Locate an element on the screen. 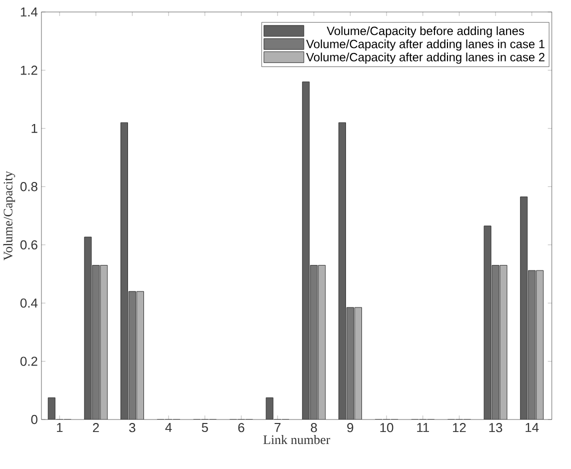 Image resolution: width=571 pixels, height=469 pixels. y-tick-label: 0 is located at coordinates (34, 419).